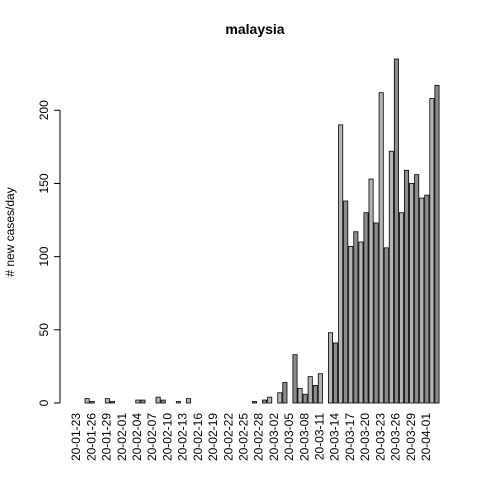 The image size is (480, 480). What do you see at coordinates (167, 437) in the screenshot?
I see `x-tick-label: 20-02-10` at bounding box center [167, 437].